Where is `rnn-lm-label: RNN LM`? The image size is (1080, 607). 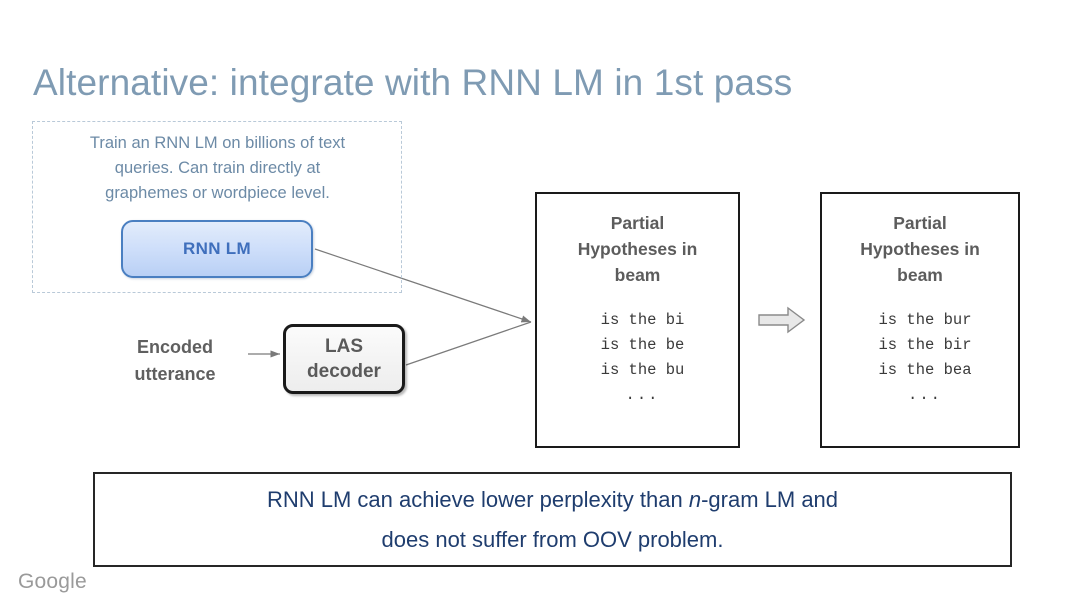 rnn-lm-label: RNN LM is located at coordinates (217, 248).